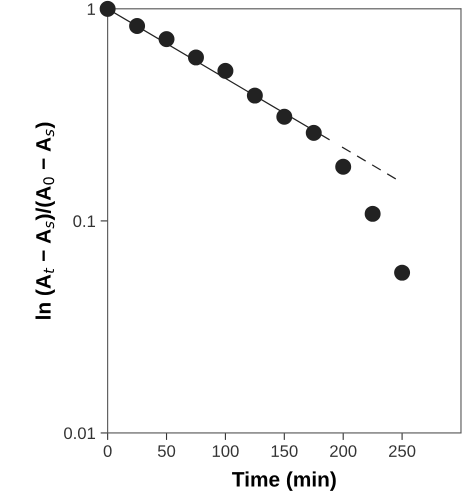 The image size is (468, 492). I want to click on y-tick-label: 0.01, so click(80, 433).